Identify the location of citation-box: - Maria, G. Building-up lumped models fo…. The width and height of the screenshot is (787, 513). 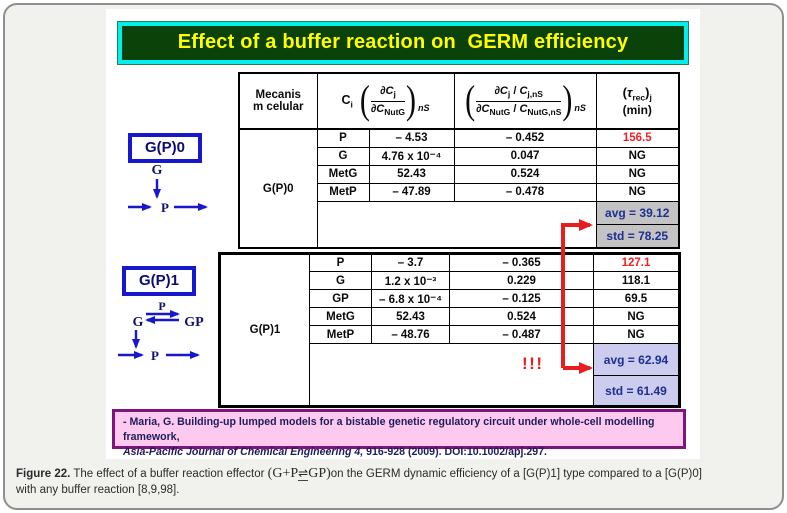
(399, 433).